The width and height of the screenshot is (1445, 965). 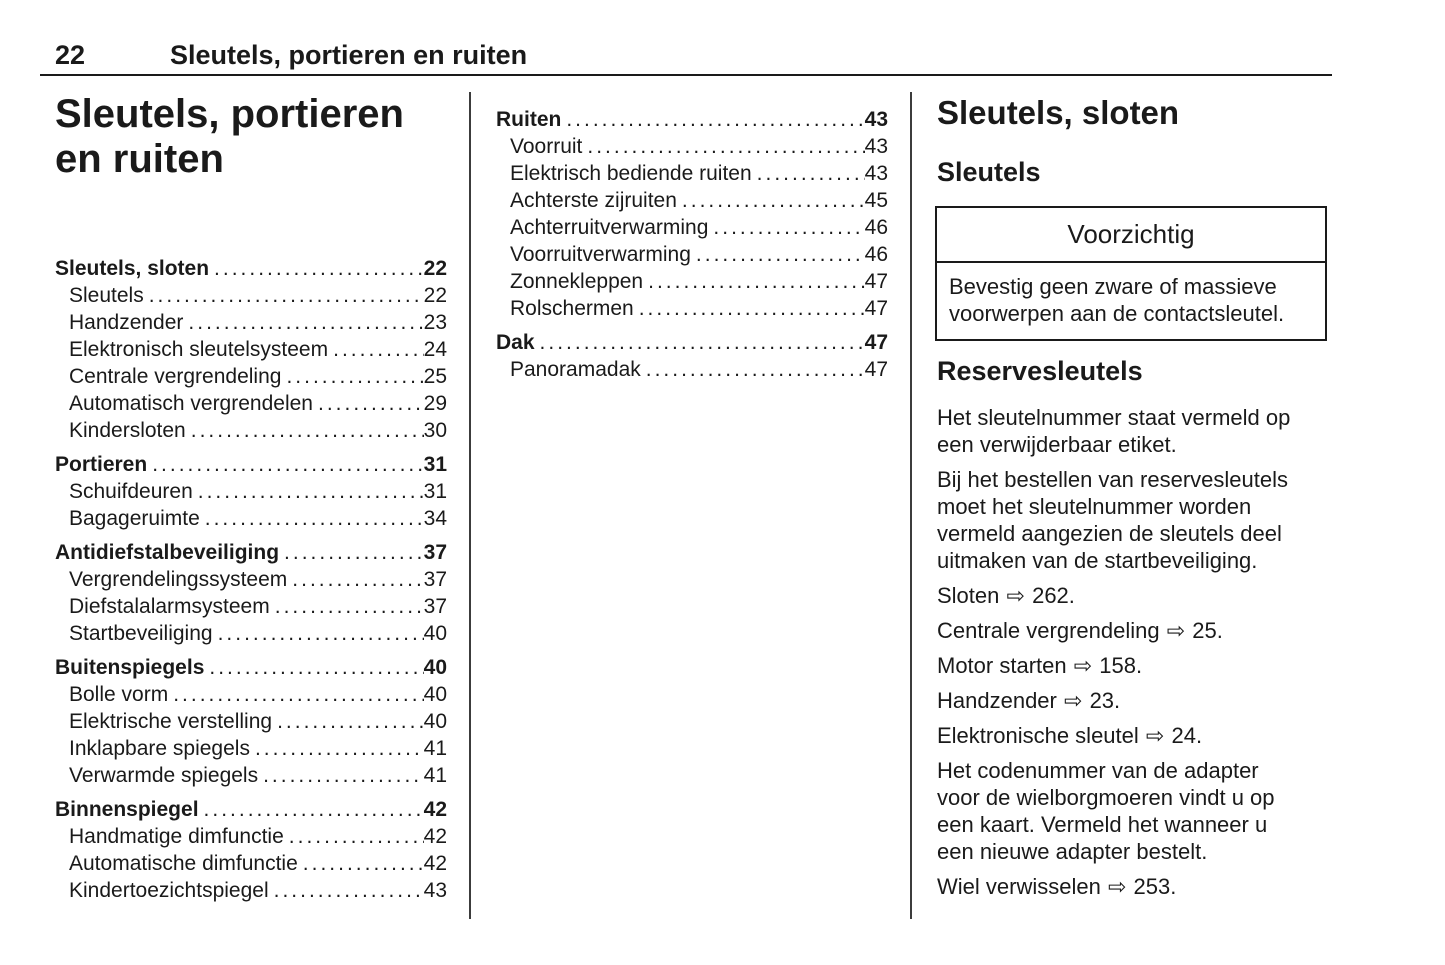 I want to click on page-reference: Wiel verwisselen ⇨ 253., so click(x=1136, y=886).